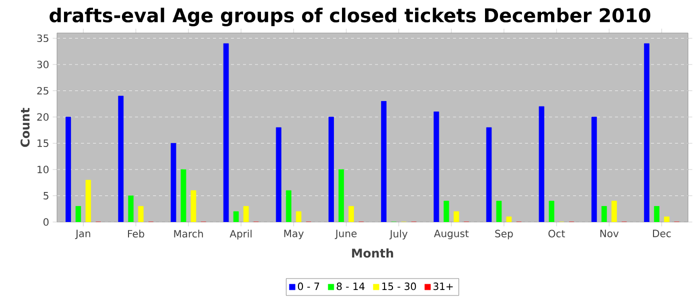 This screenshot has height=300, width=700. What do you see at coordinates (43, 143) in the screenshot?
I see `y-tick-label: 15` at bounding box center [43, 143].